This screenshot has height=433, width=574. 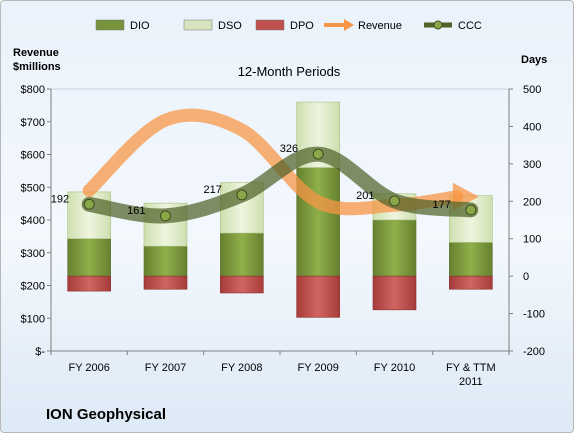 What do you see at coordinates (470, 26) in the screenshot?
I see `legend-label-ccc: CCC` at bounding box center [470, 26].